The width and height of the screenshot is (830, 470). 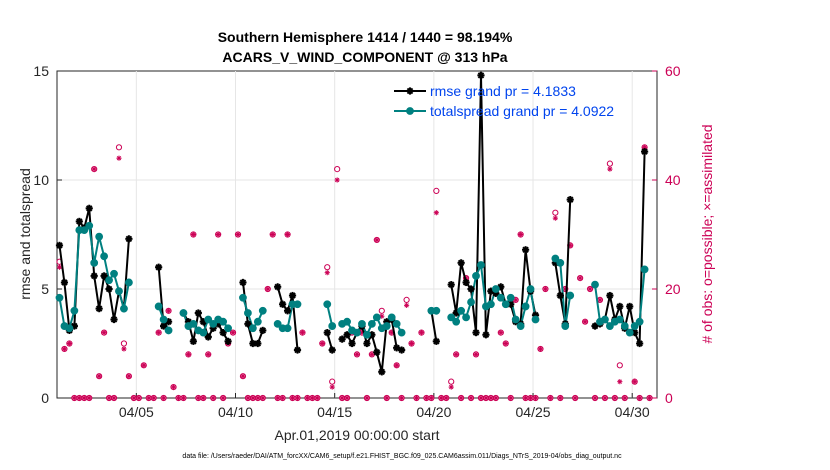 I want to click on x-tick-label: 04/30, so click(x=632, y=412).